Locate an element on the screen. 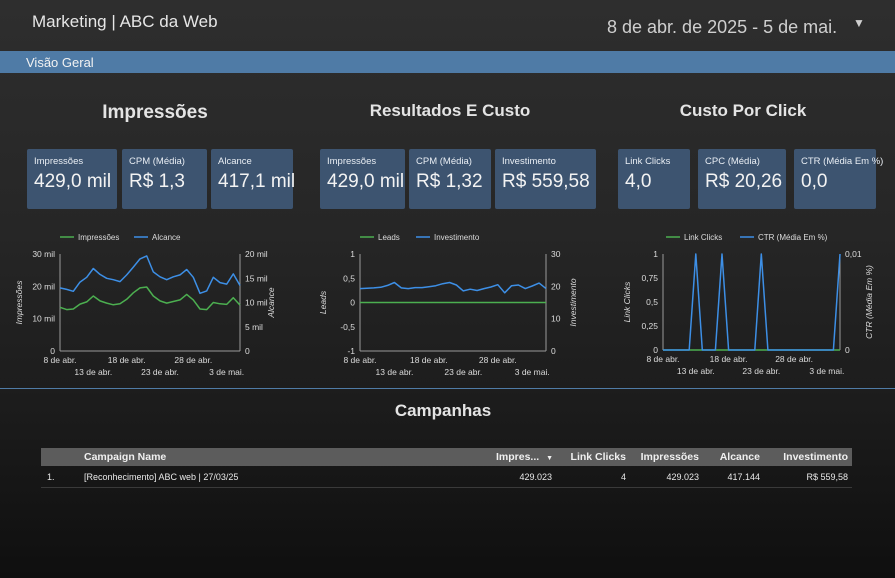  cell-impres: 429.023 is located at coordinates (535, 477).